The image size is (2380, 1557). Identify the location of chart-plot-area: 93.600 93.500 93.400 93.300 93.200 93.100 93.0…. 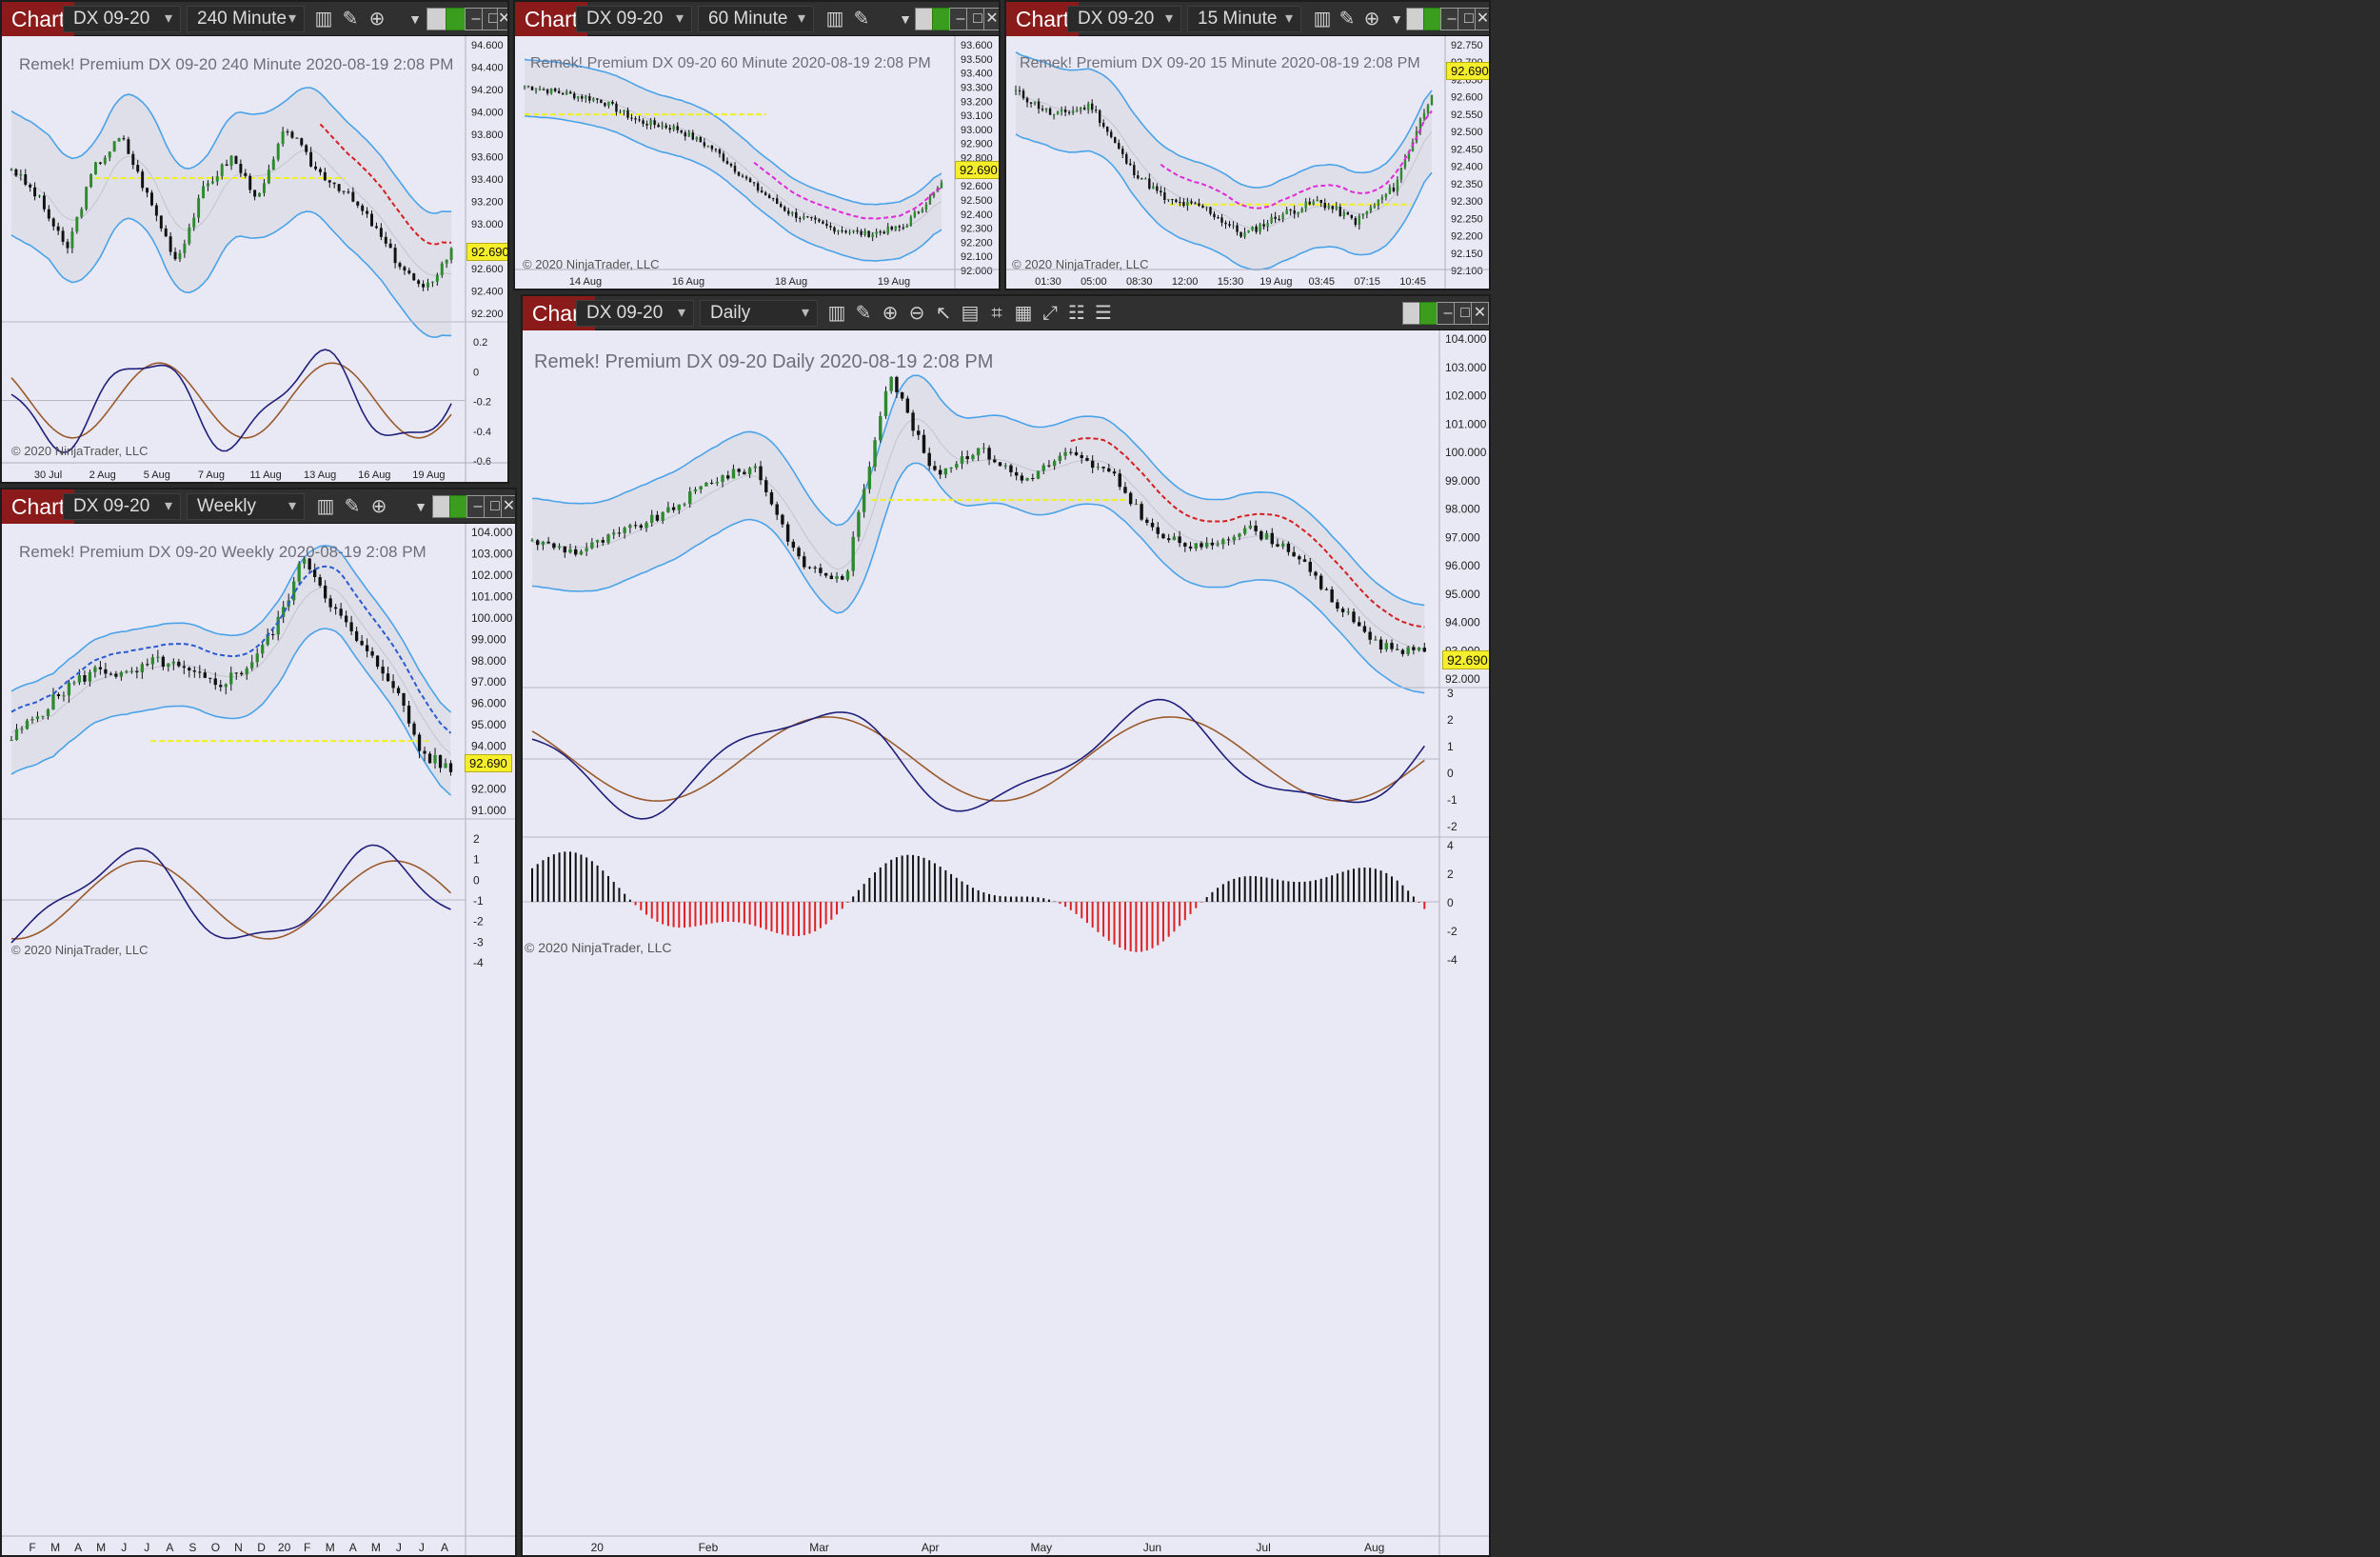
(757, 162).